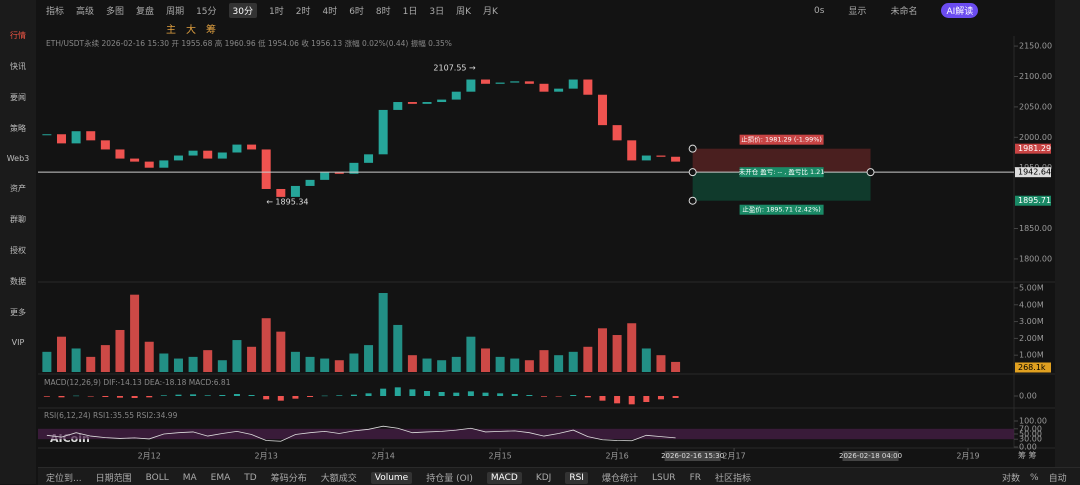  I want to click on vip: VIP, so click(18, 342).